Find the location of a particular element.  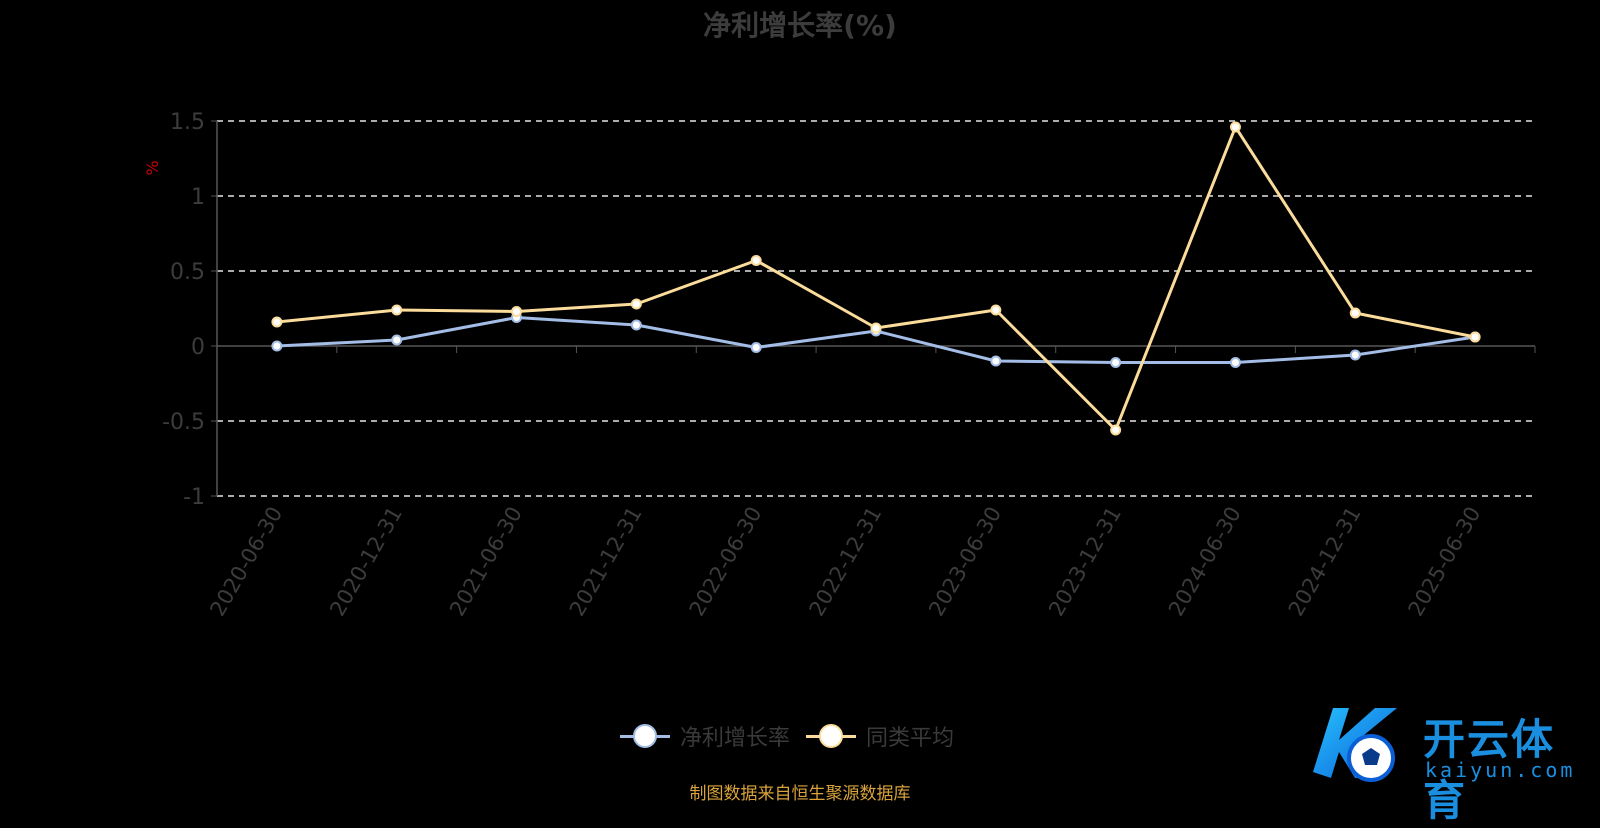

y-tick-label-0: 1.5 is located at coordinates (187, 122).